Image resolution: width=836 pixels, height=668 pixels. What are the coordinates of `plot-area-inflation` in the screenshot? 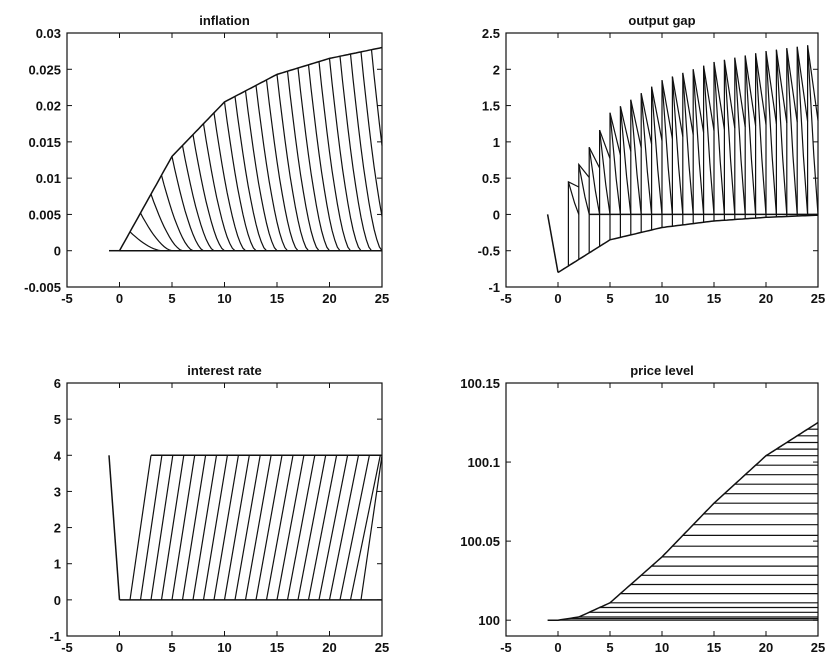 It's located at (246, 149).